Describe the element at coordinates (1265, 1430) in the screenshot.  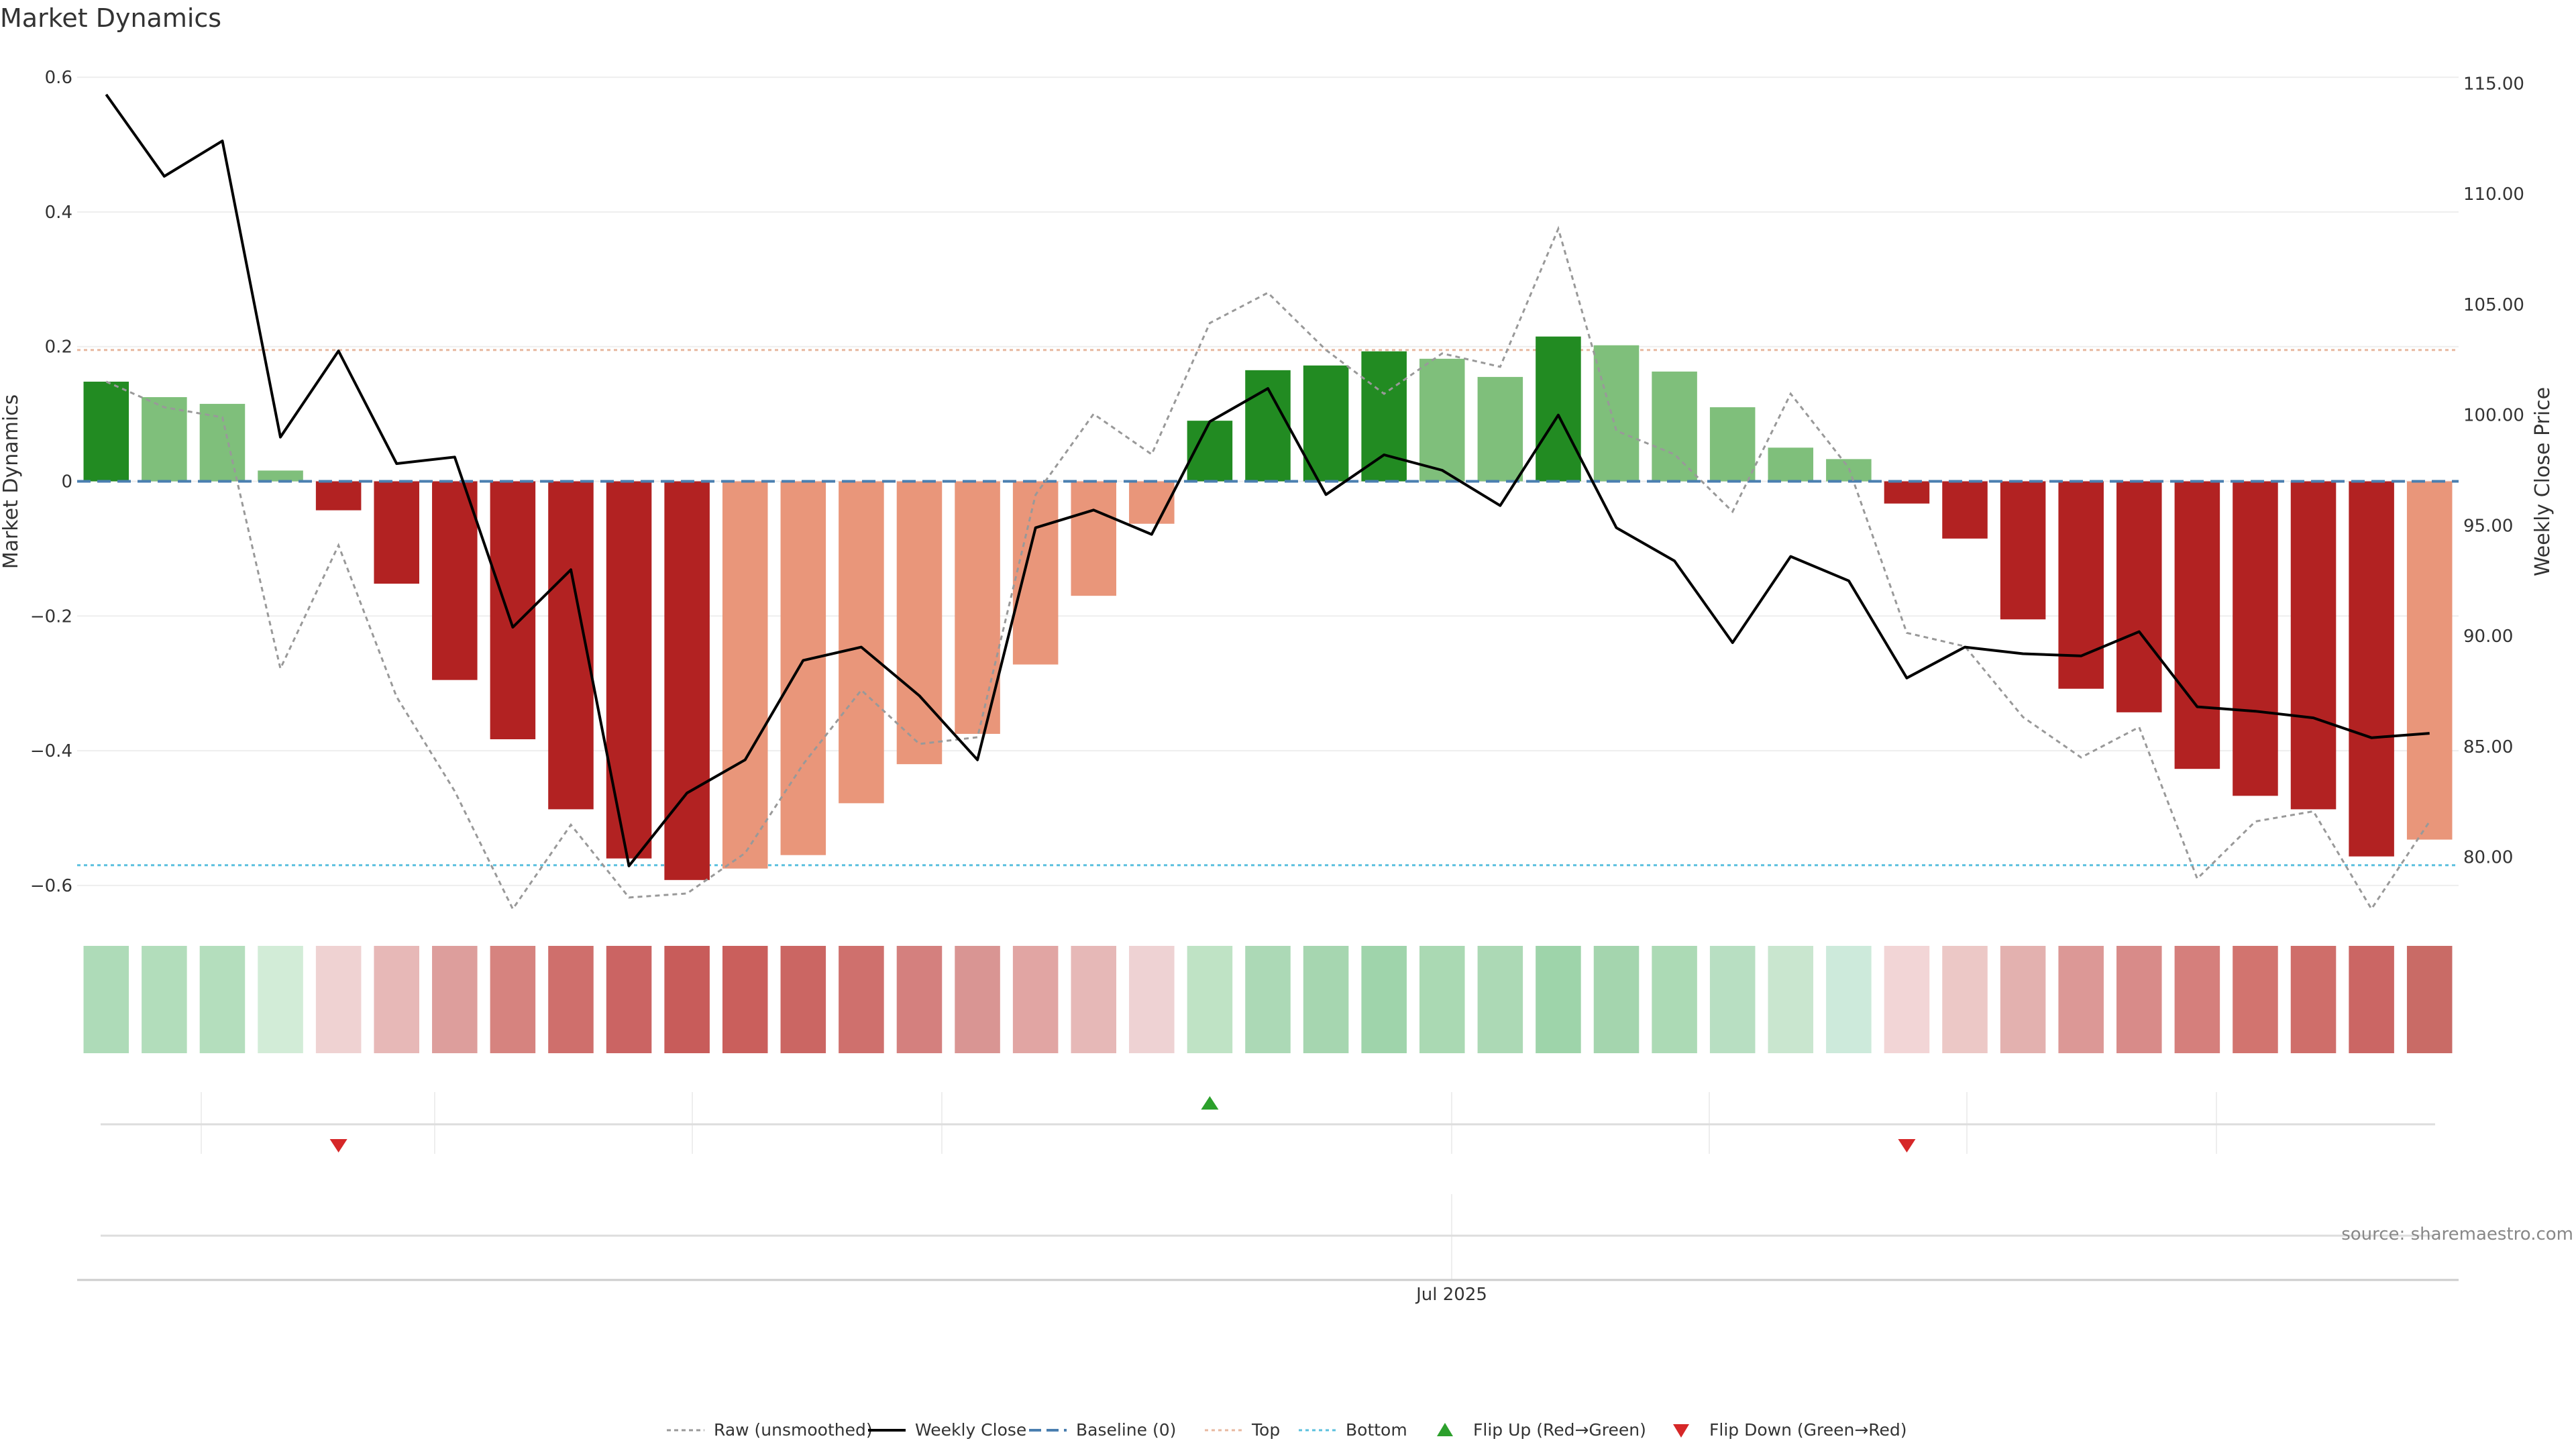
I see `legend-label: Top` at that location.